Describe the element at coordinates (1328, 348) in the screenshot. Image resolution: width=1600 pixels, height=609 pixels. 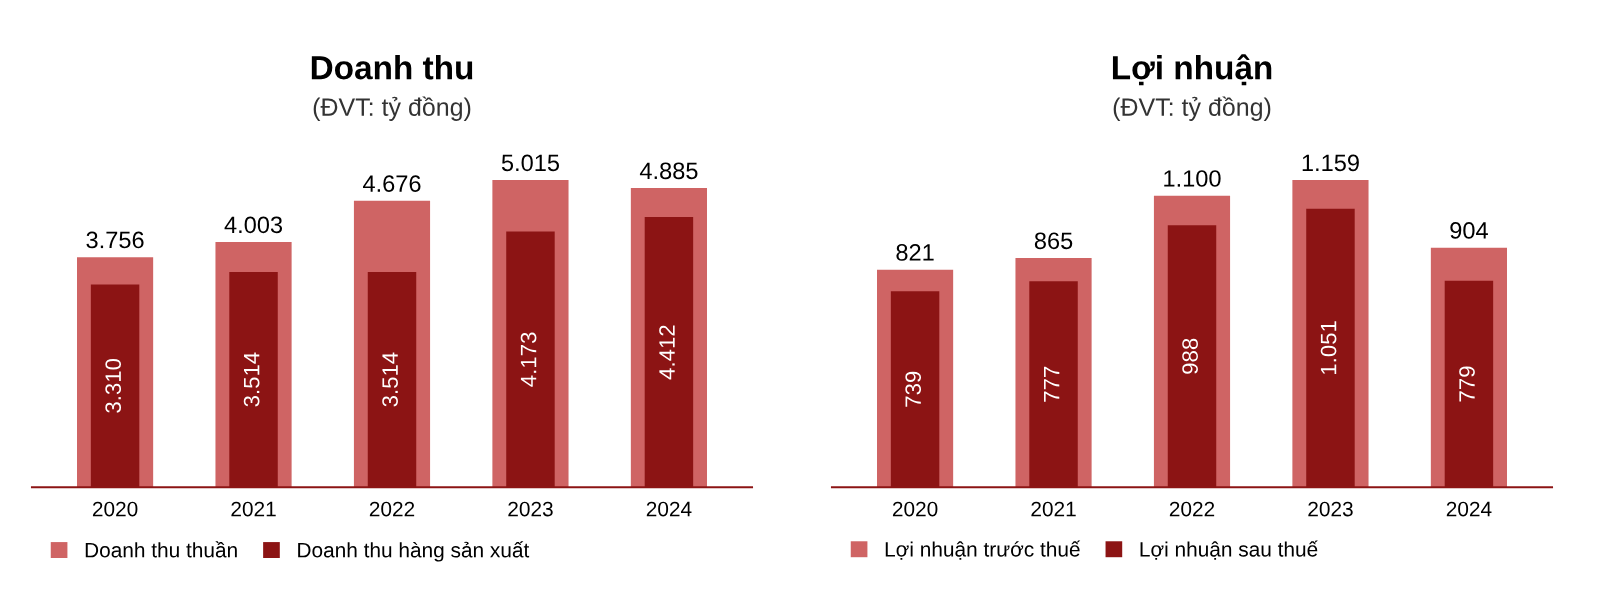
I see `data-label: 1.051` at that location.